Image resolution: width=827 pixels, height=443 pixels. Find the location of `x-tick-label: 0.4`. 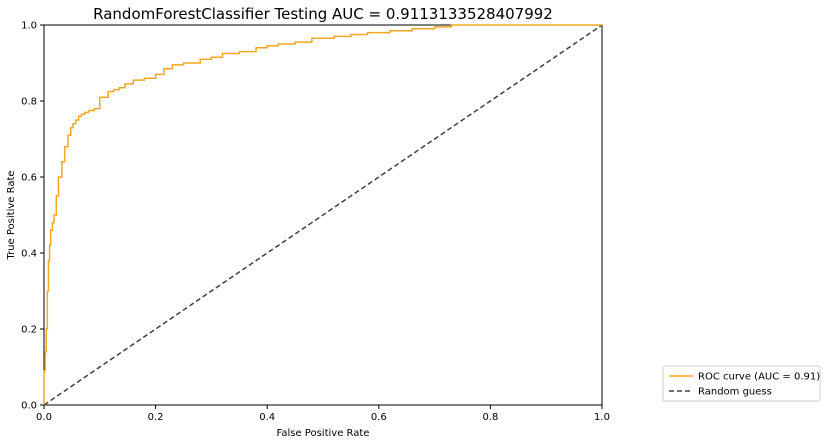

x-tick-label: 0.4 is located at coordinates (267, 417).